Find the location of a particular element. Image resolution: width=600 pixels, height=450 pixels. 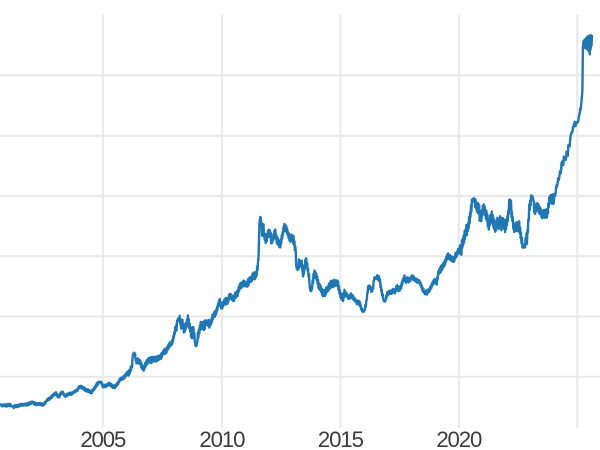

svg-text: 2020 is located at coordinates (459, 438).